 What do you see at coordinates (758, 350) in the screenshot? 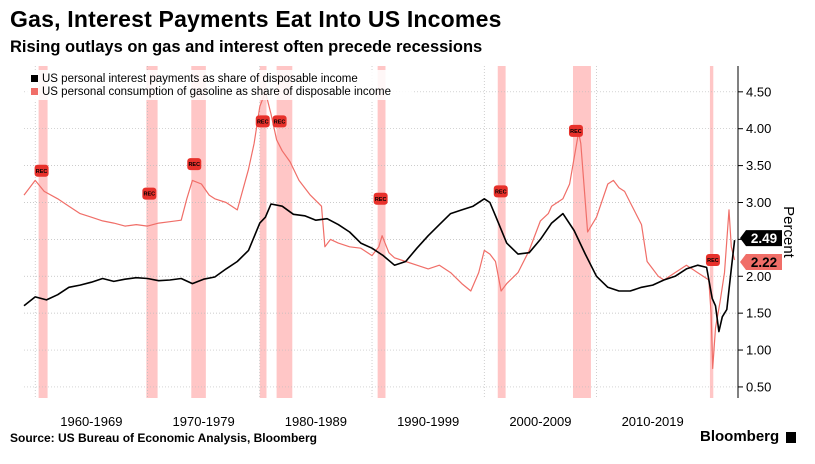
I see `y-tick-label: 1.00` at bounding box center [758, 350].